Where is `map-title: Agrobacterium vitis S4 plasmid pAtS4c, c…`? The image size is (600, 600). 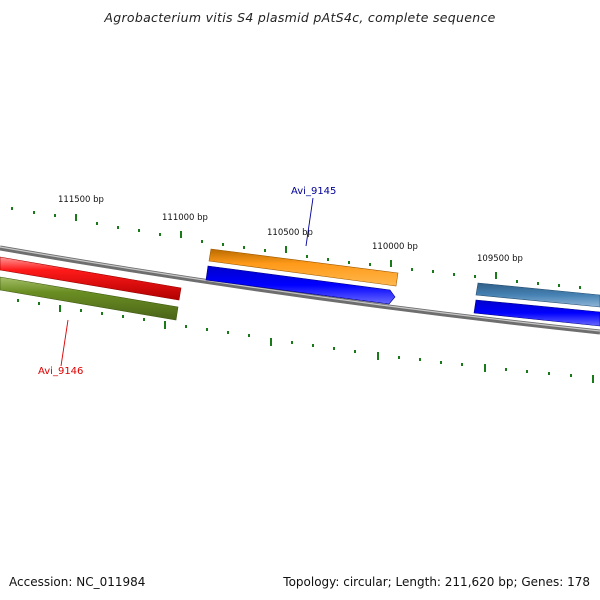
map-title: Agrobacterium vitis S4 plasmid pAtS4c, c… is located at coordinates (300, 17).